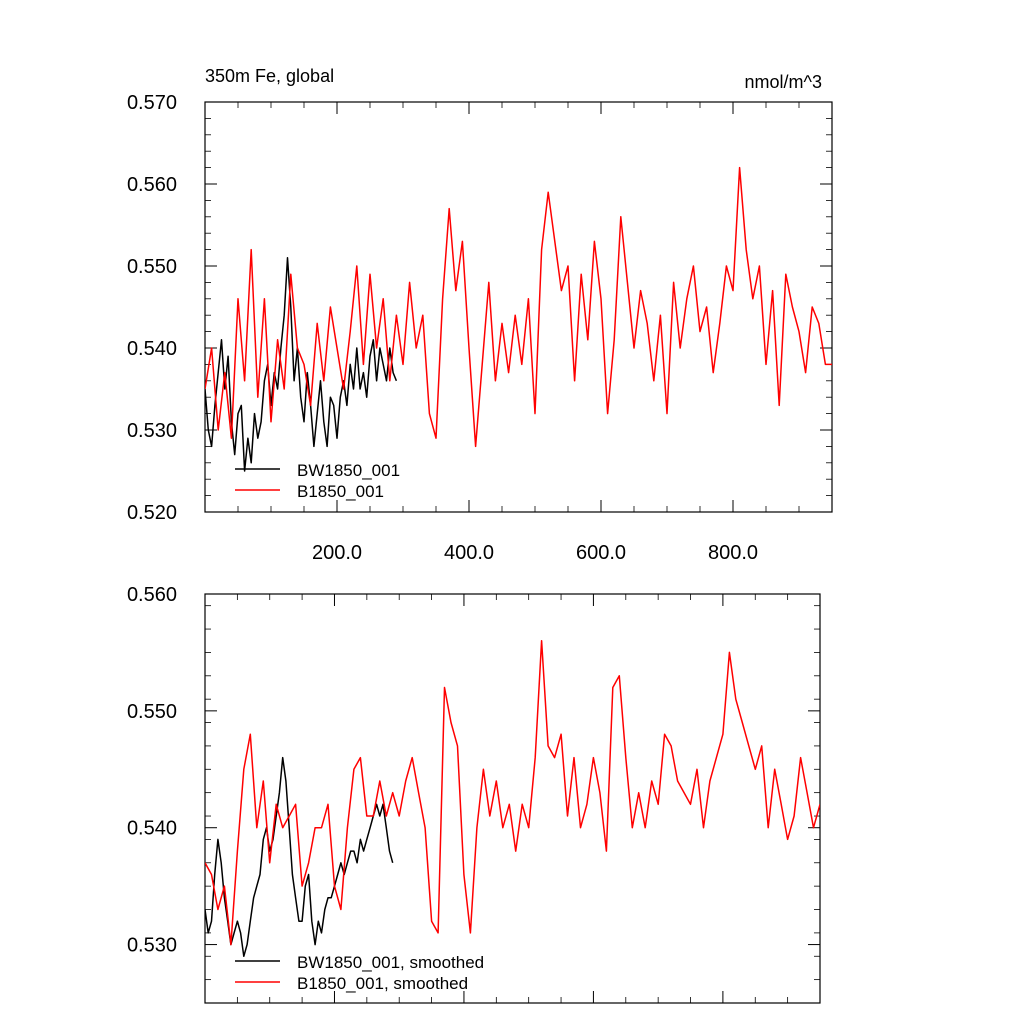  I want to click on chart-title: 350m Fe, global, so click(269, 76).